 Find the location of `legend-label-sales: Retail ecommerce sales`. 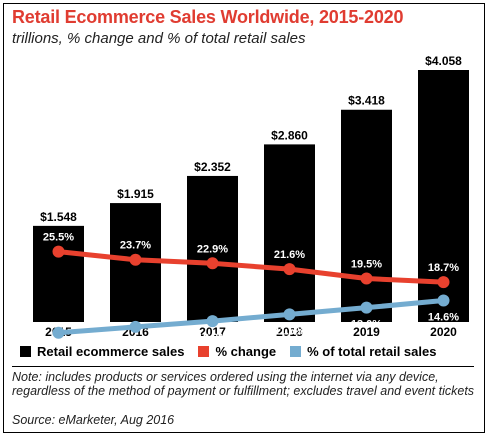

legend-label-sales: Retail ecommerce sales is located at coordinates (111, 351).